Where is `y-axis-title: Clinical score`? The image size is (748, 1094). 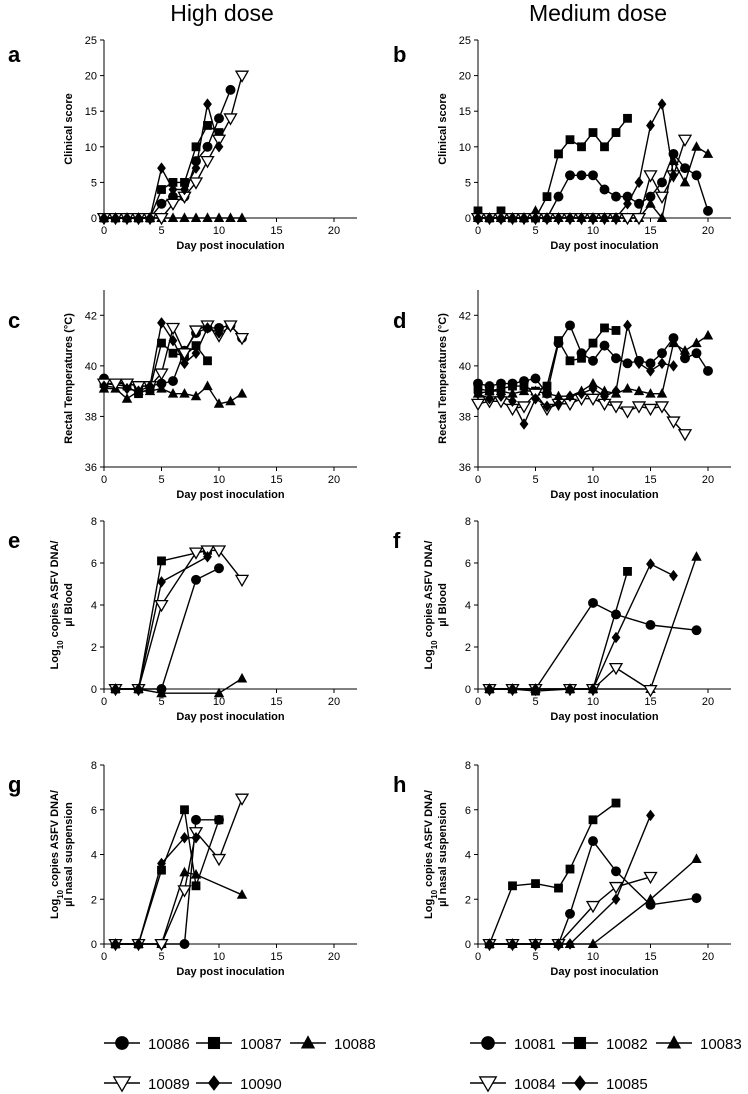
y-axis-title: Clinical score is located at coordinates (69, 129).